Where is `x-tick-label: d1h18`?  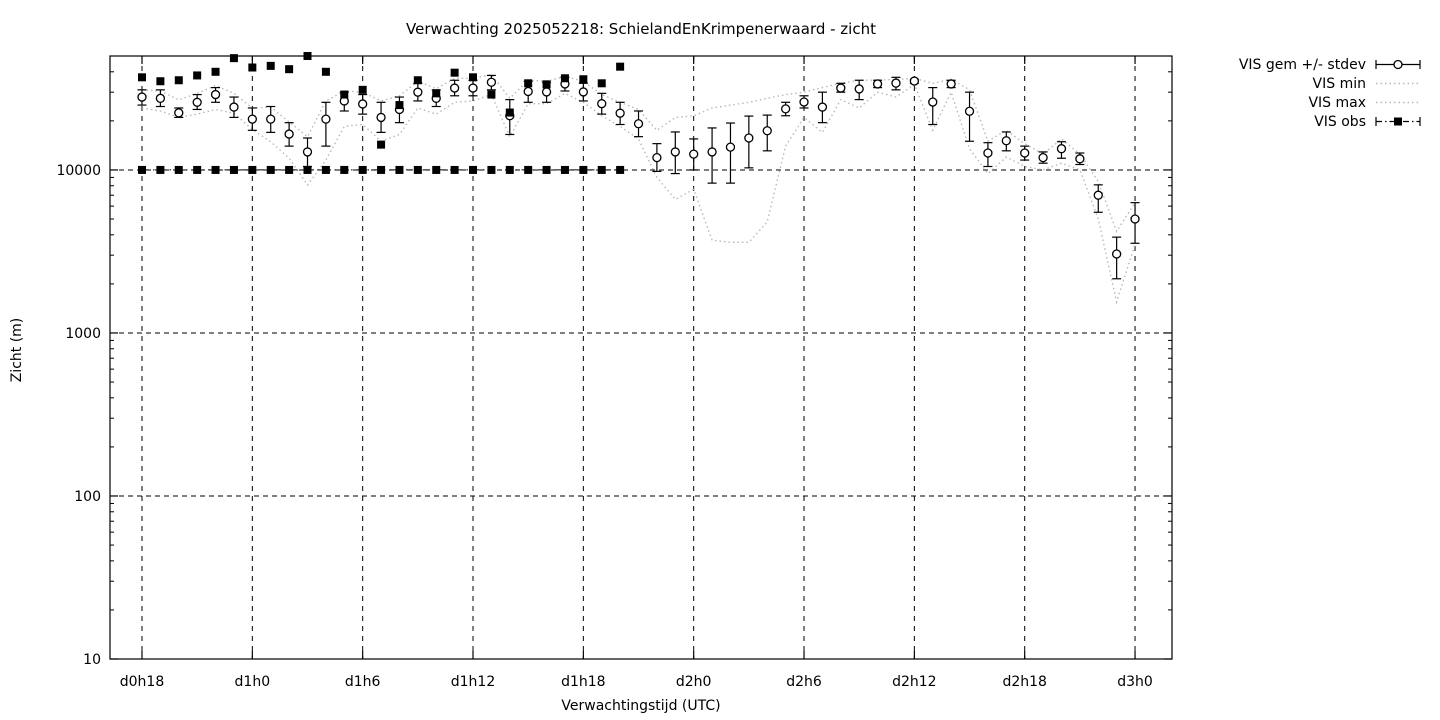
x-tick-label: d1h18 is located at coordinates (583, 682).